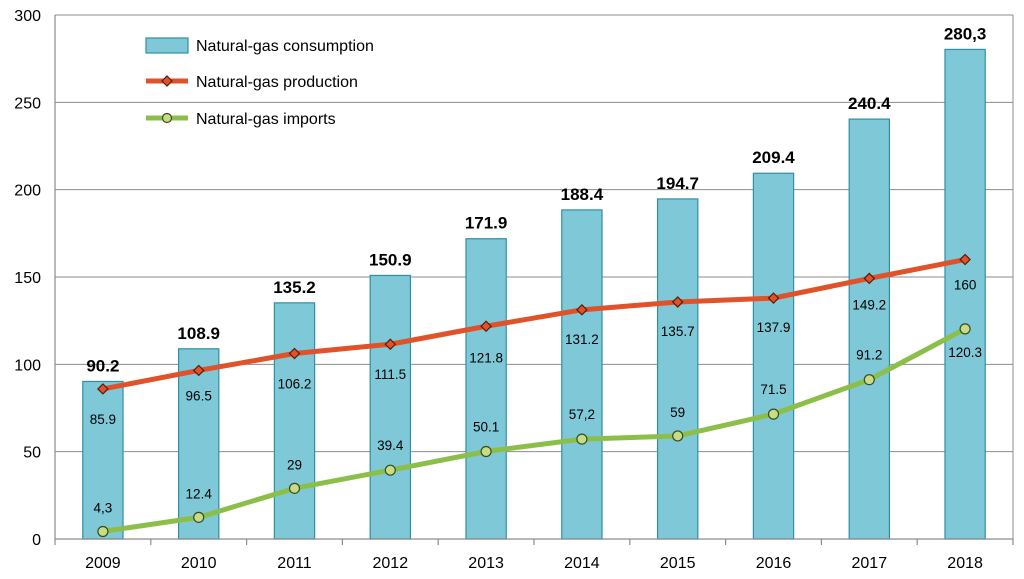 This screenshot has height=579, width=1024. Describe the element at coordinates (582, 563) in the screenshot. I see `x-tick-label: 2014` at that location.